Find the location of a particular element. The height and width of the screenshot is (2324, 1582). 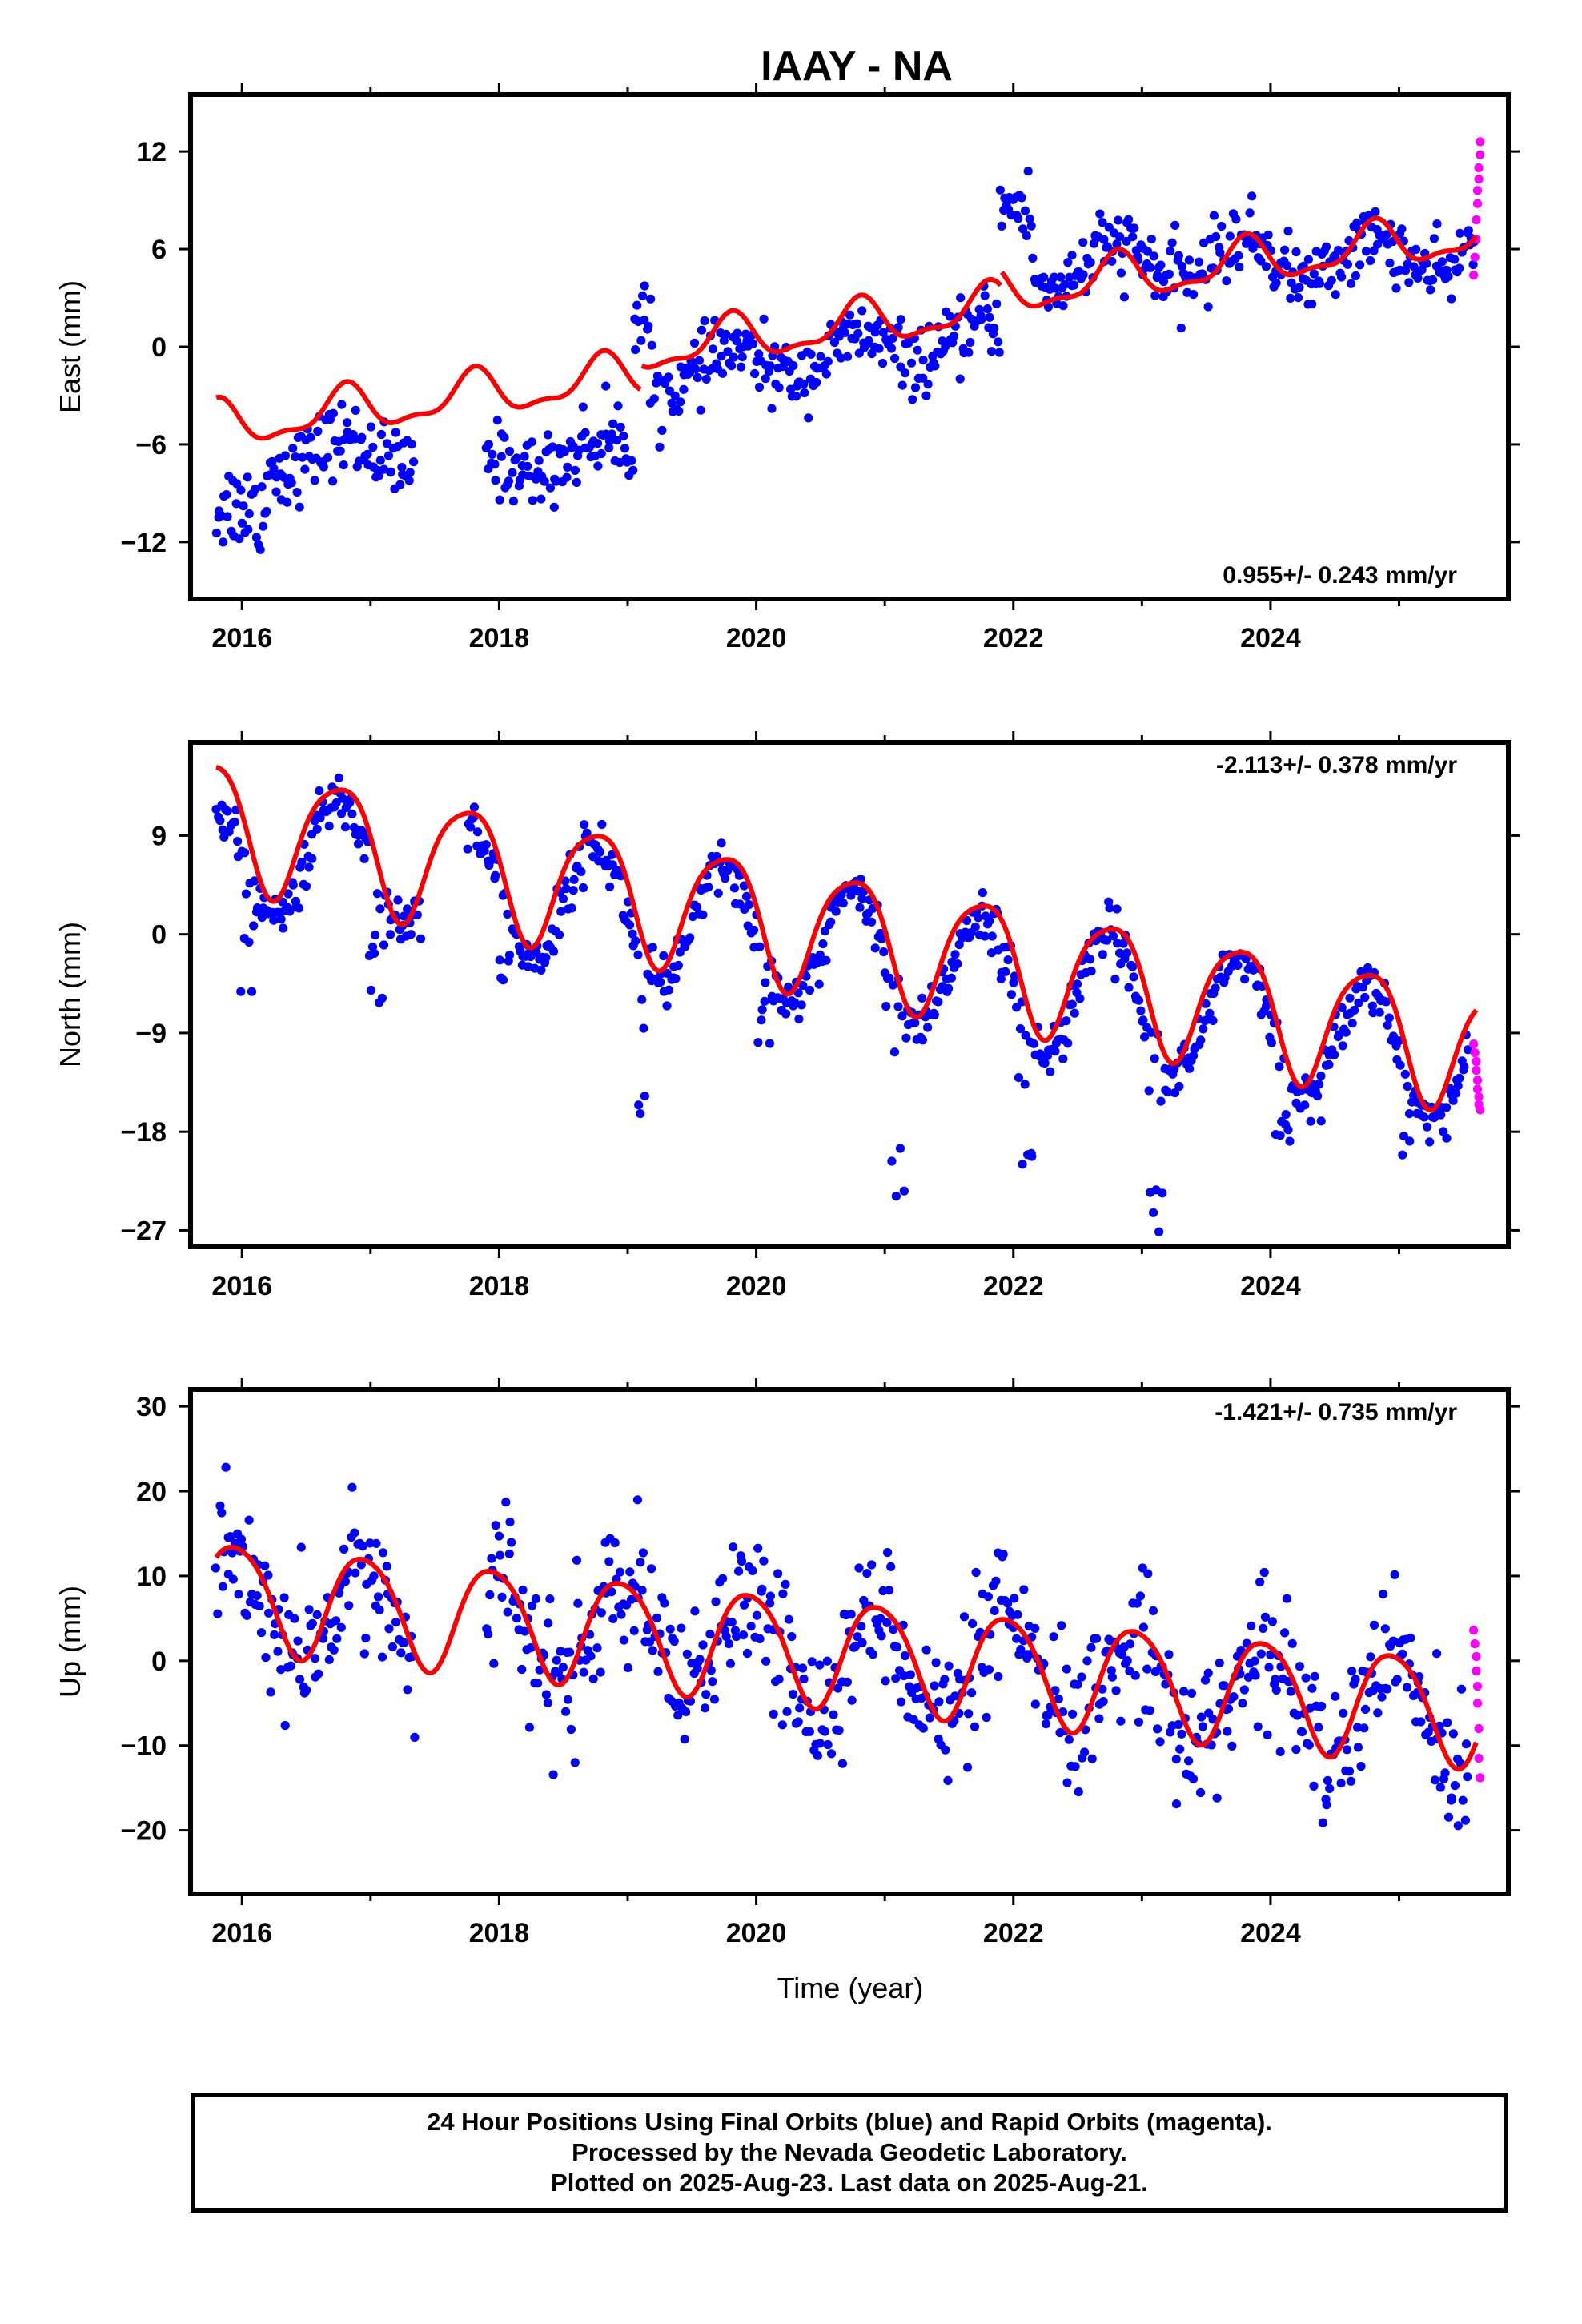

y-axis-label: North (mm) is located at coordinates (70, 995).